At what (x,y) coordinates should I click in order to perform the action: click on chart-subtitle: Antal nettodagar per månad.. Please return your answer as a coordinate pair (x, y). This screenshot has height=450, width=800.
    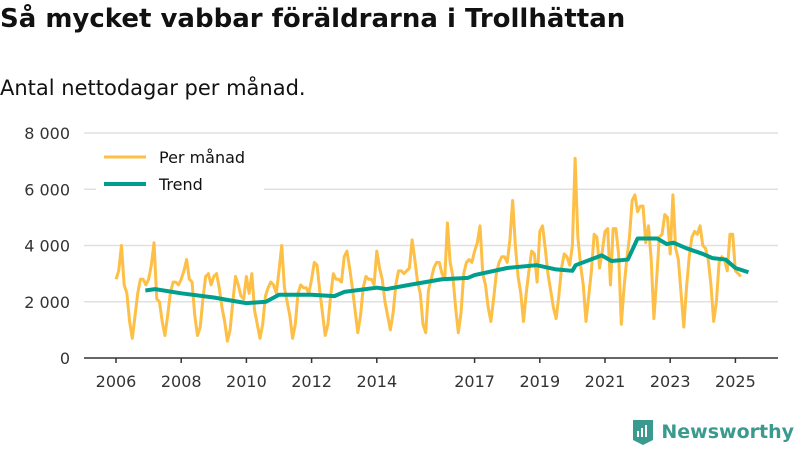
    Looking at the image, I should click on (153, 88).